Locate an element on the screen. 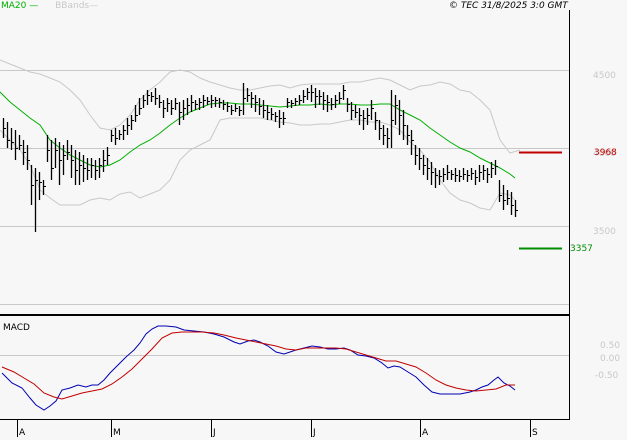  macd-tick-050: 0.50 is located at coordinates (610, 346).